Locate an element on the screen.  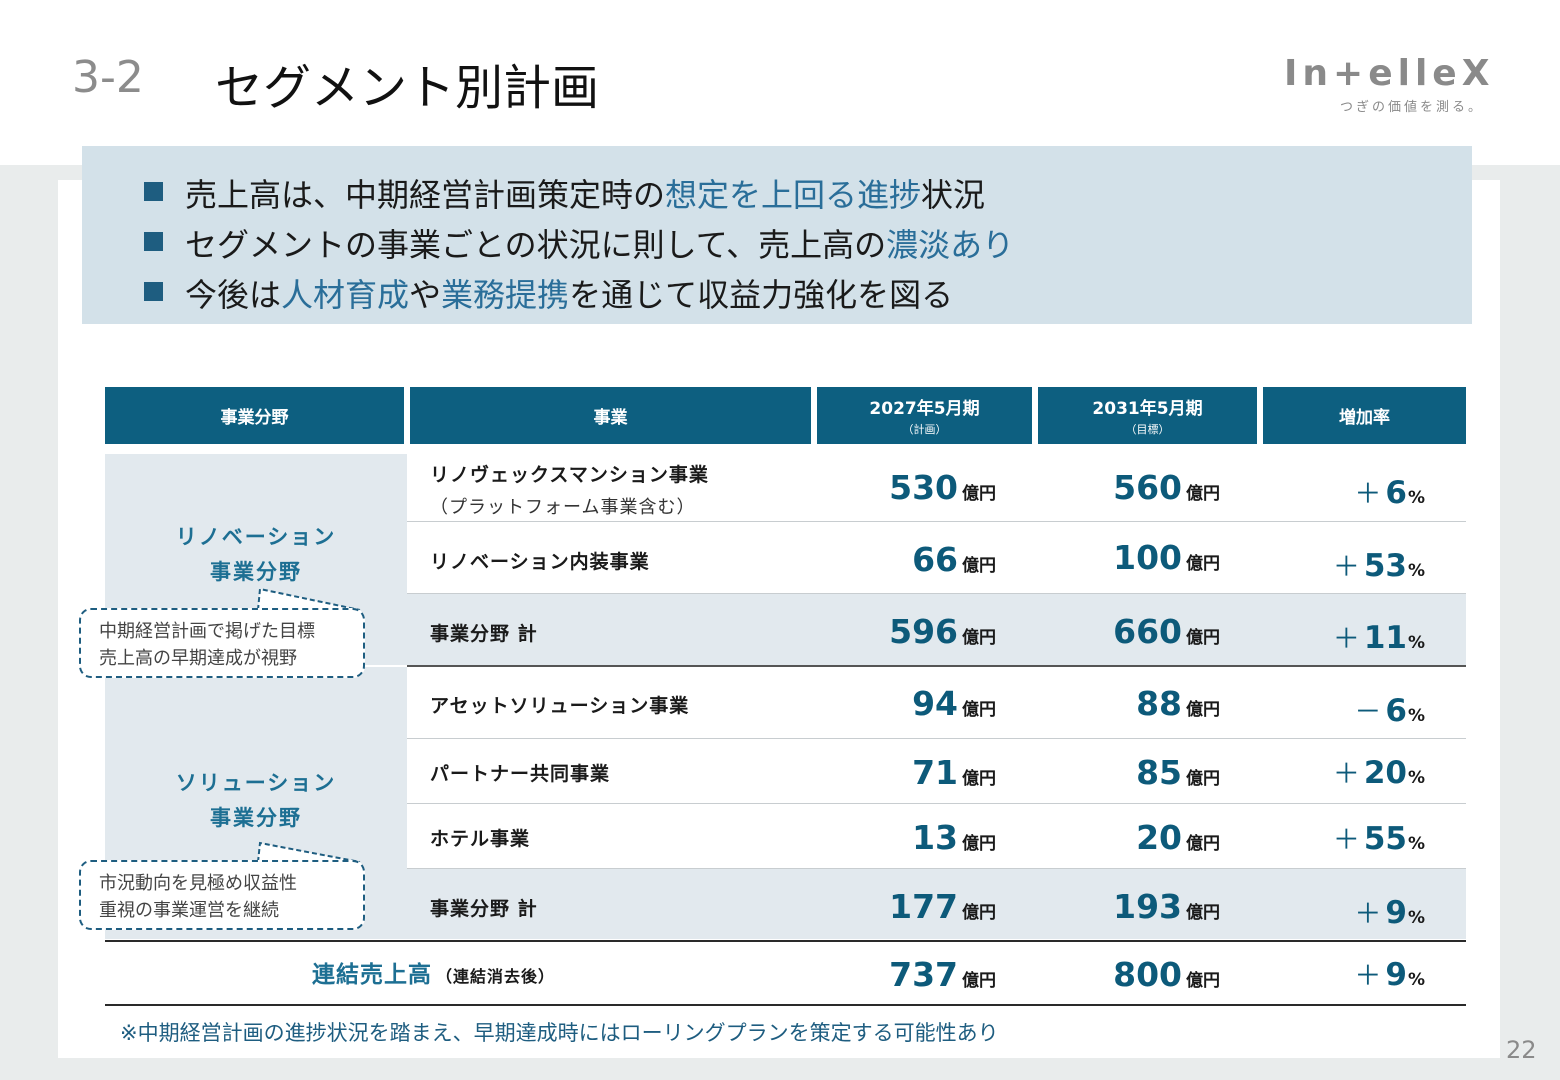
header-fy2031: 2031年5月期 （目標） is located at coordinates (1147, 415).